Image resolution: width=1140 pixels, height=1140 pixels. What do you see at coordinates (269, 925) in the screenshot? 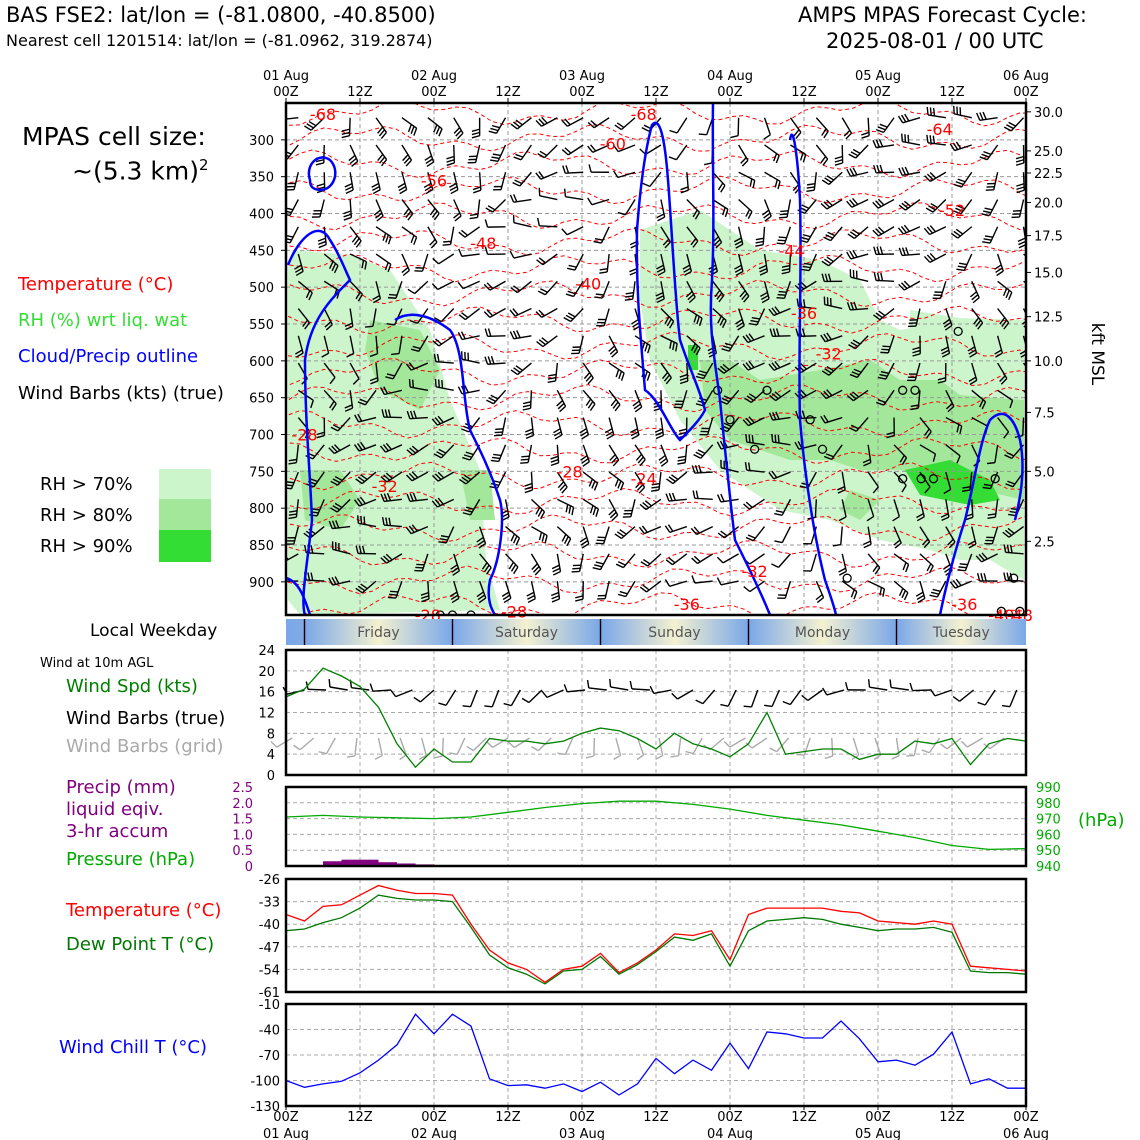
I see `temp-tick-label: -40` at bounding box center [269, 925].